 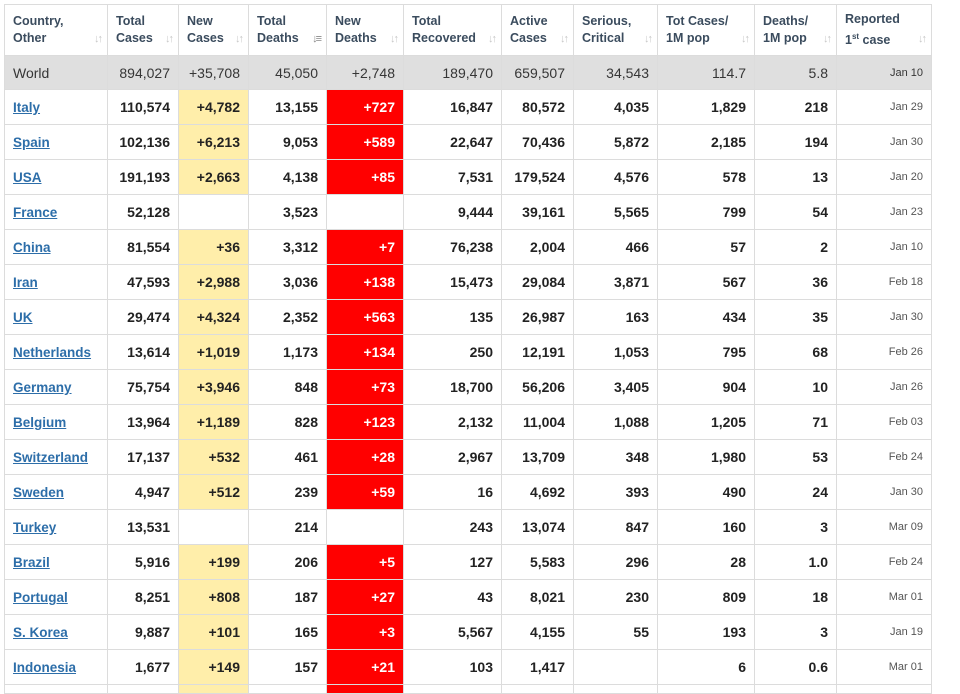 I want to click on cell-cases-per-million: 114.7, so click(x=706, y=72).